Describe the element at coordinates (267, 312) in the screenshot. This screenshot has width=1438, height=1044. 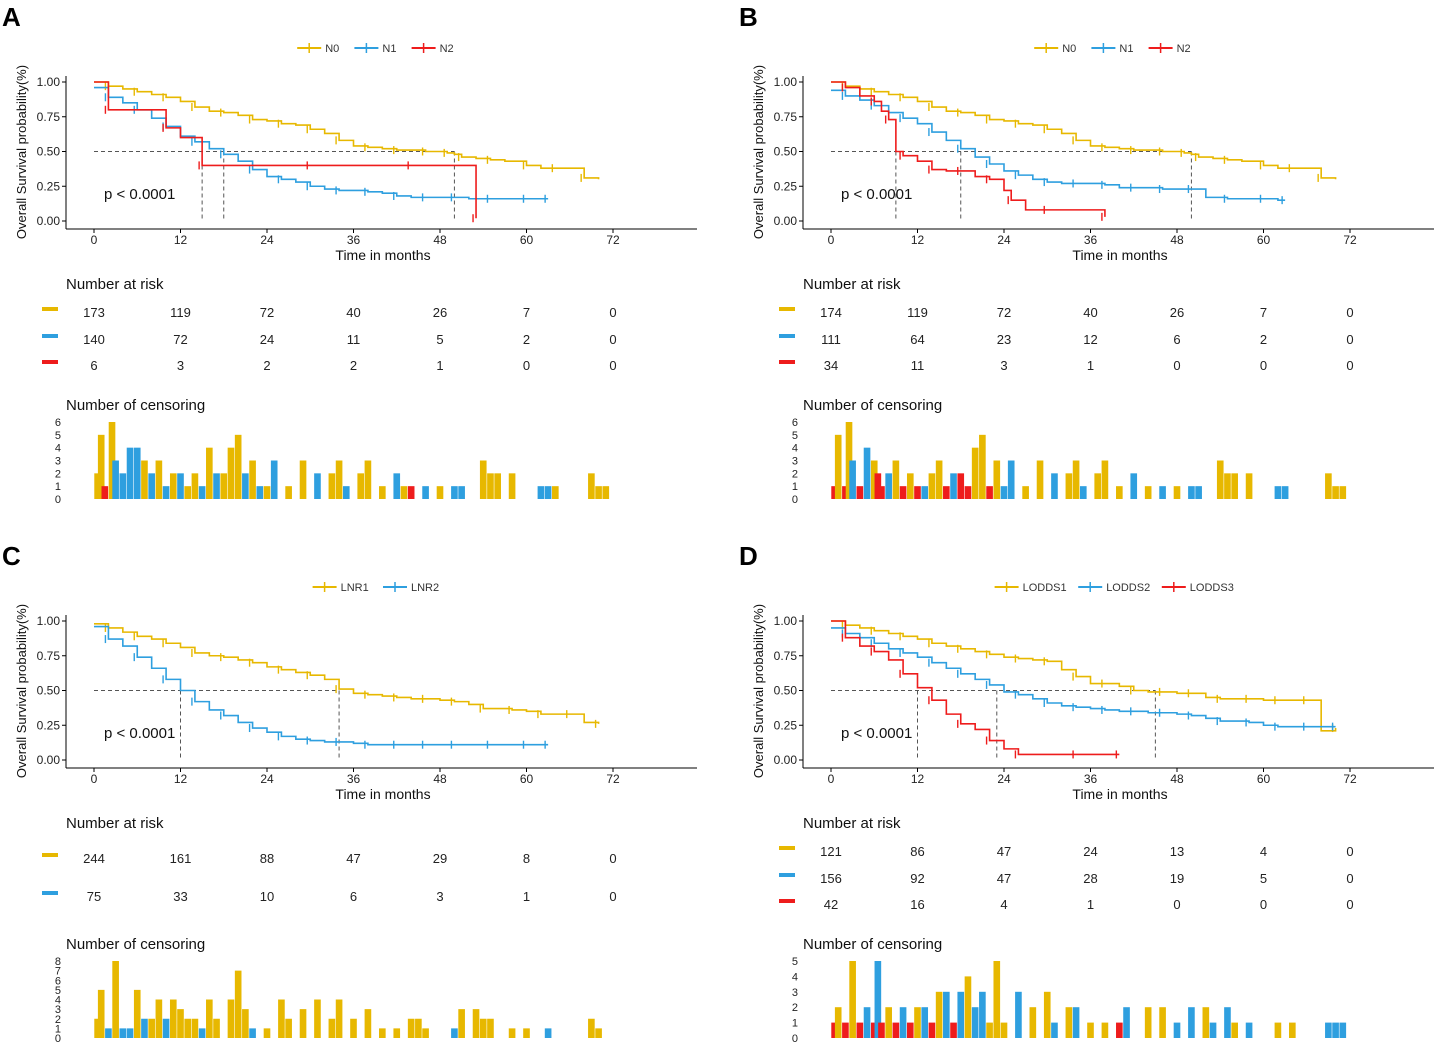
I see `risk-value: 72` at that location.